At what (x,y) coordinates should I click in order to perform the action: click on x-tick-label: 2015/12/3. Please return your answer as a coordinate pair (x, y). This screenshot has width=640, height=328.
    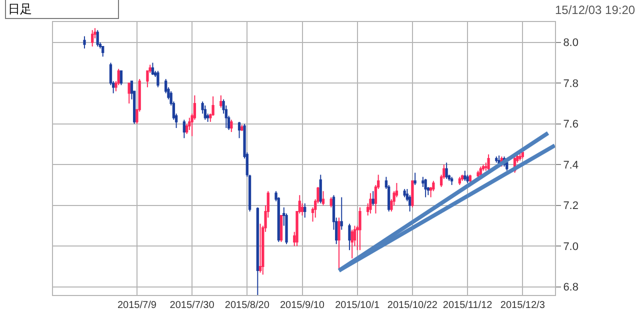
    Looking at the image, I should click on (523, 305).